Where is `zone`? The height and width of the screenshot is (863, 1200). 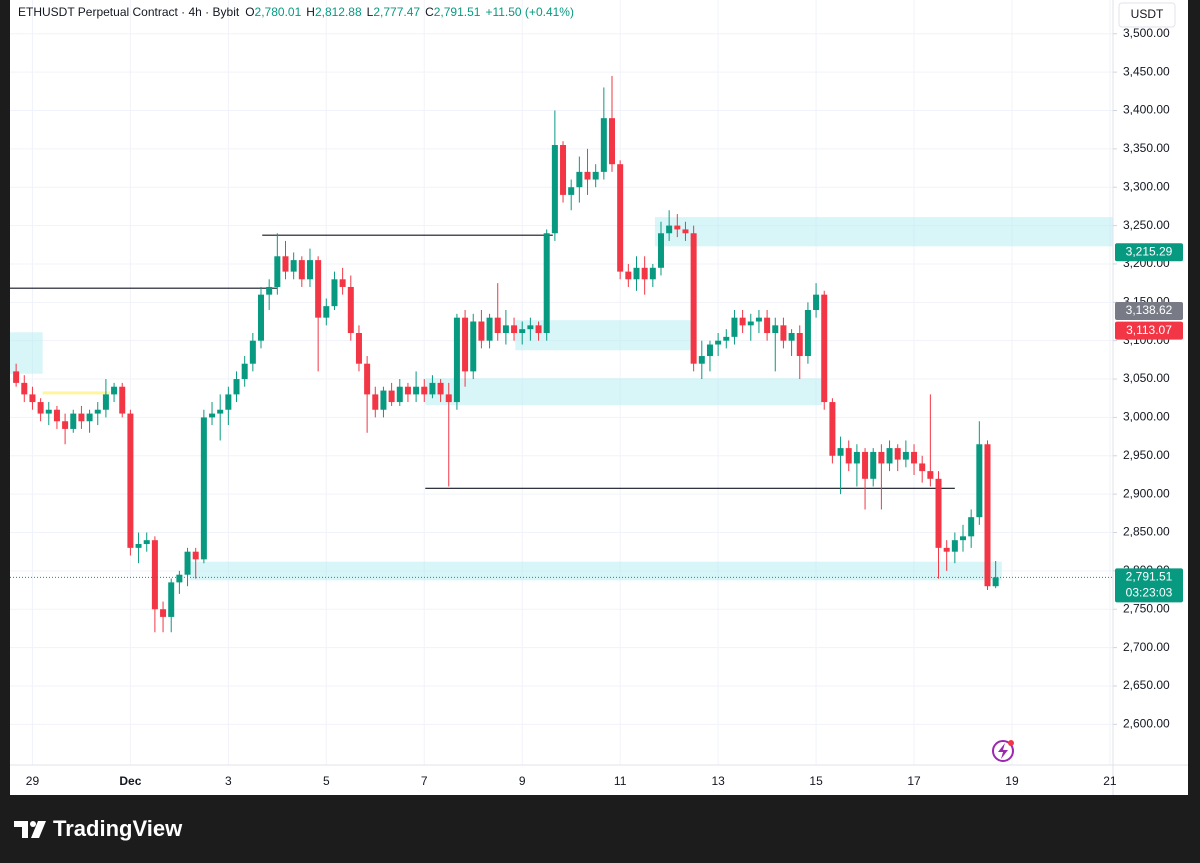 zone is located at coordinates (883, 232).